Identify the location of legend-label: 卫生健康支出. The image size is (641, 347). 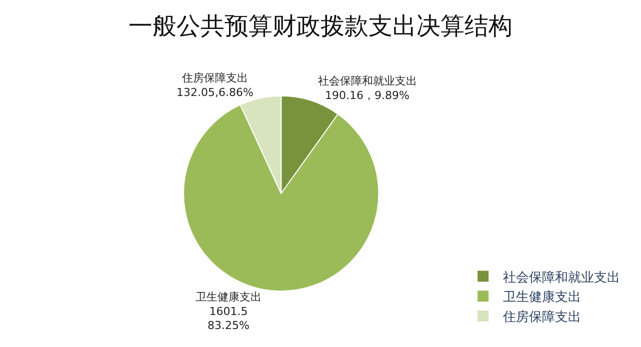
(542, 298).